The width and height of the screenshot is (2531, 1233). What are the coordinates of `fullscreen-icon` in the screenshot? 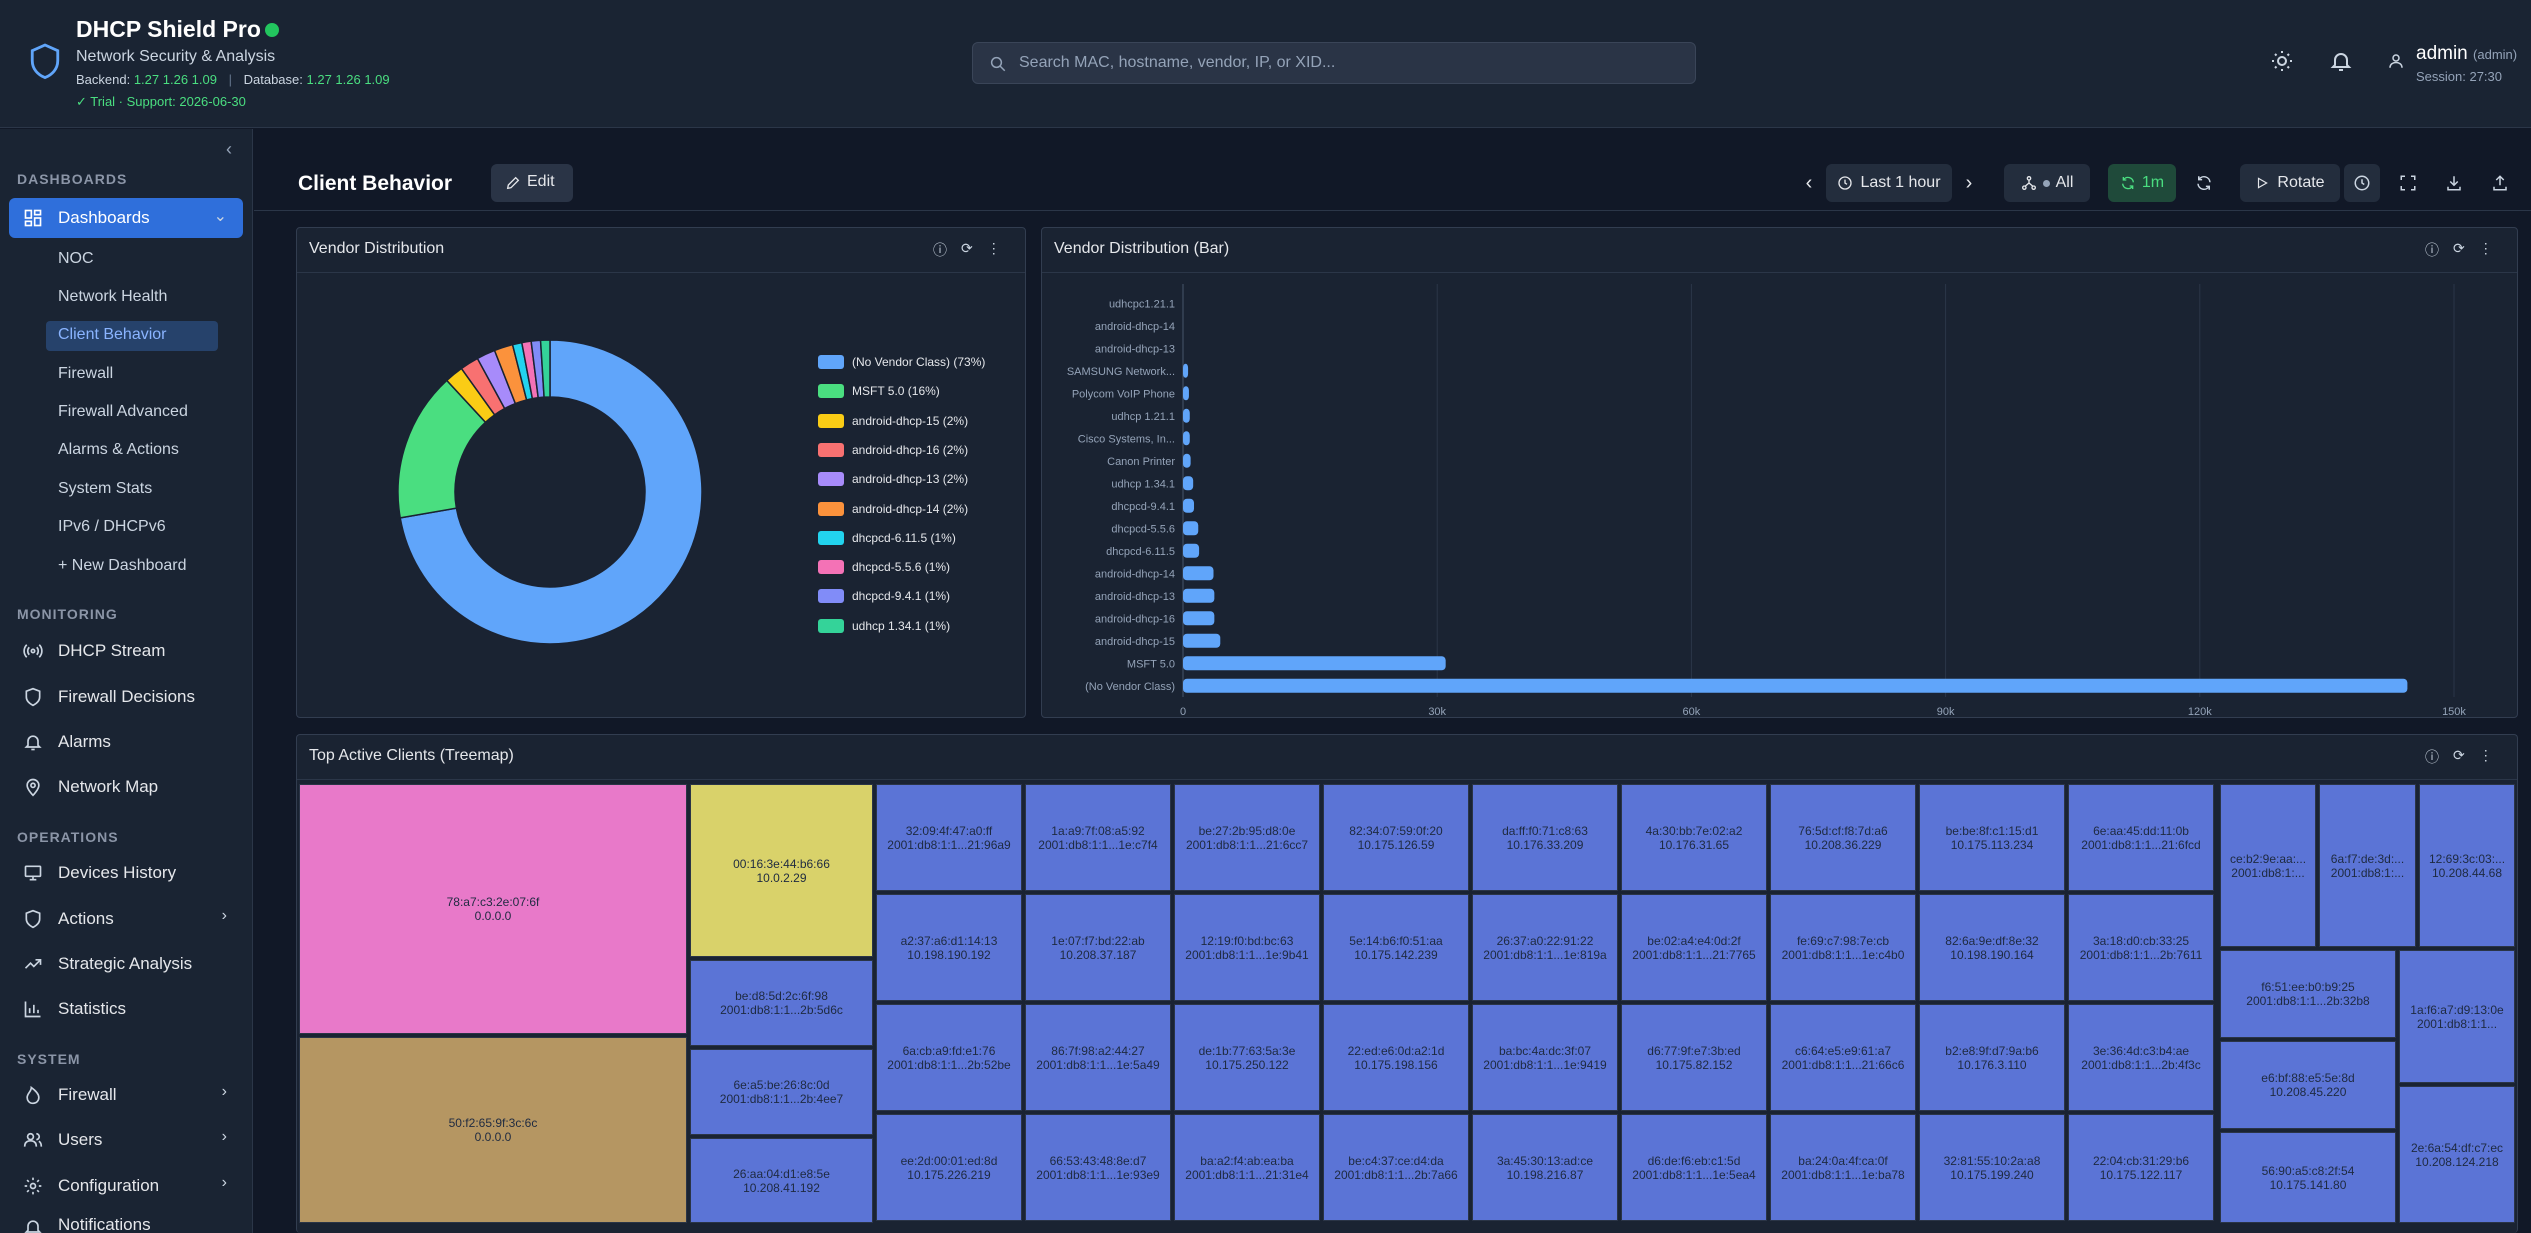 It's located at (2408, 183).